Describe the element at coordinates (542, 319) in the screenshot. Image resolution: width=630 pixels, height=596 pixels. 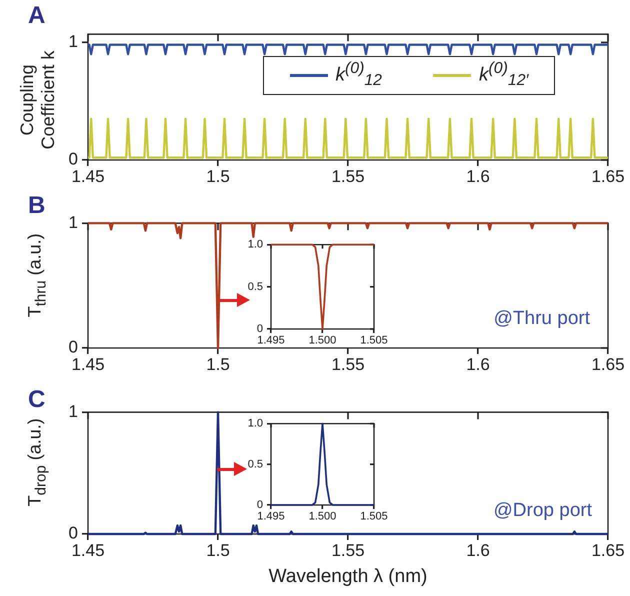
I see `annotation: @Thru port` at that location.